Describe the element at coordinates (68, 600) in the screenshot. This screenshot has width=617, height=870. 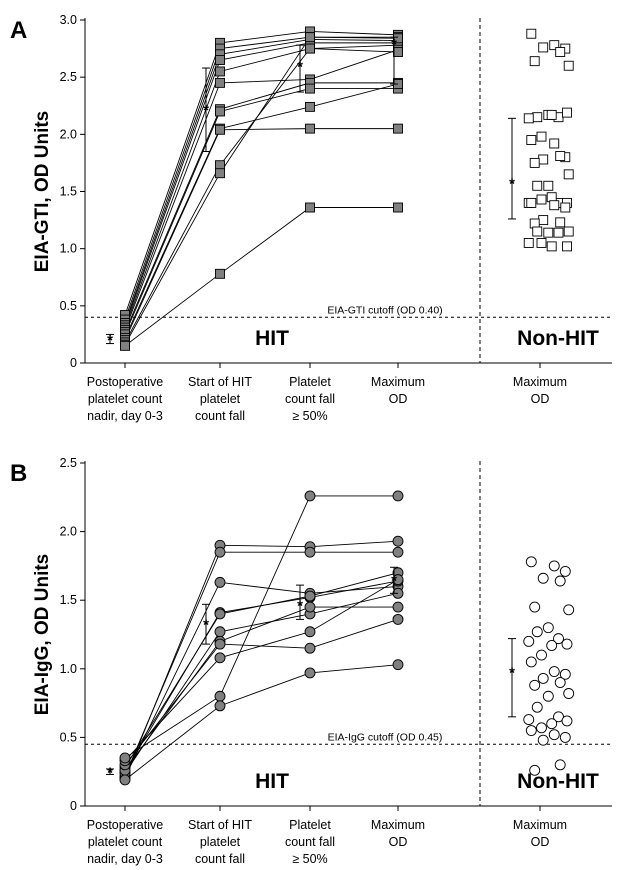
I see `y-tick-label: 1.5` at that location.